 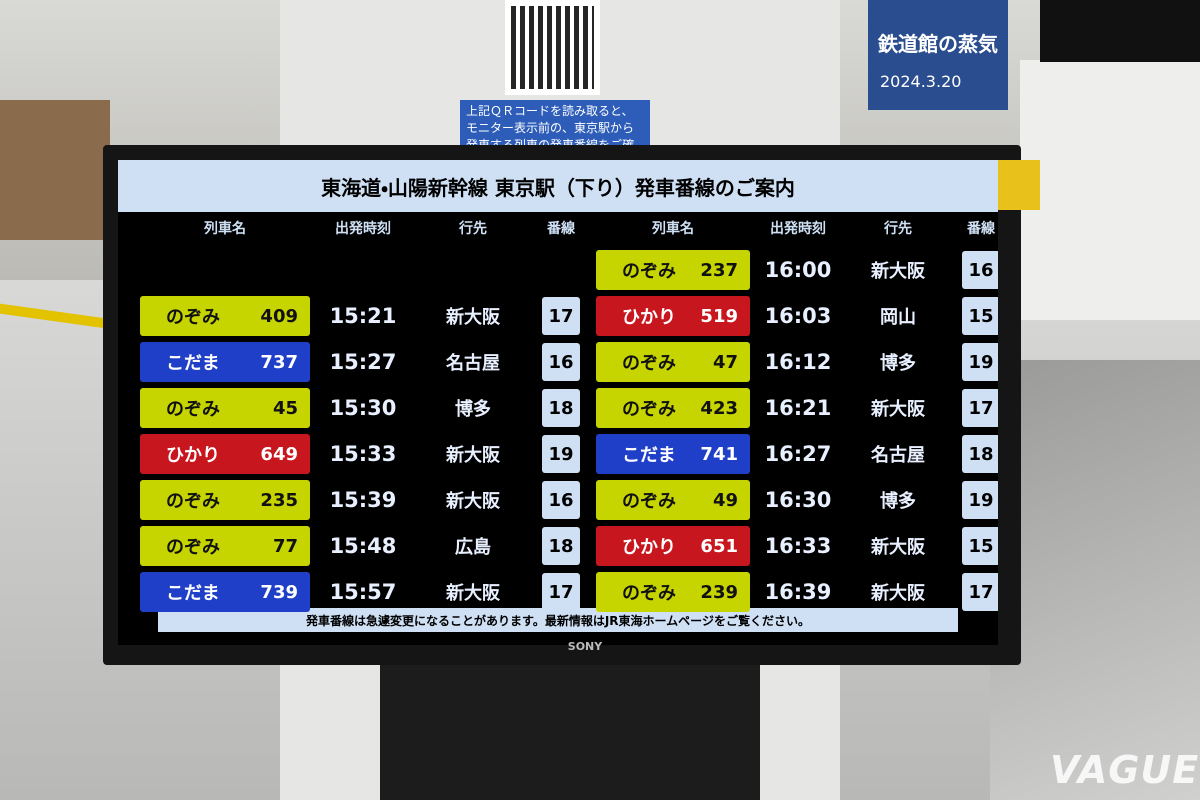 What do you see at coordinates (719, 408) in the screenshot?
I see `train-number: 423` at bounding box center [719, 408].